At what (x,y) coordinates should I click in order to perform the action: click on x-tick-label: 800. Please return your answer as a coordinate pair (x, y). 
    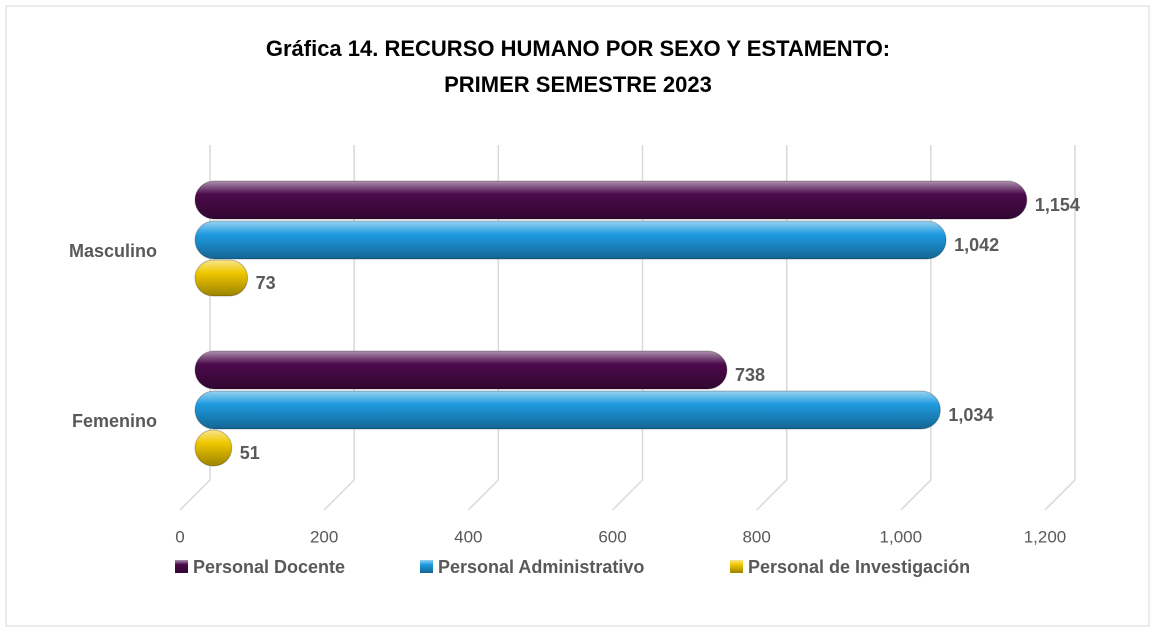
    Looking at the image, I should click on (756, 536).